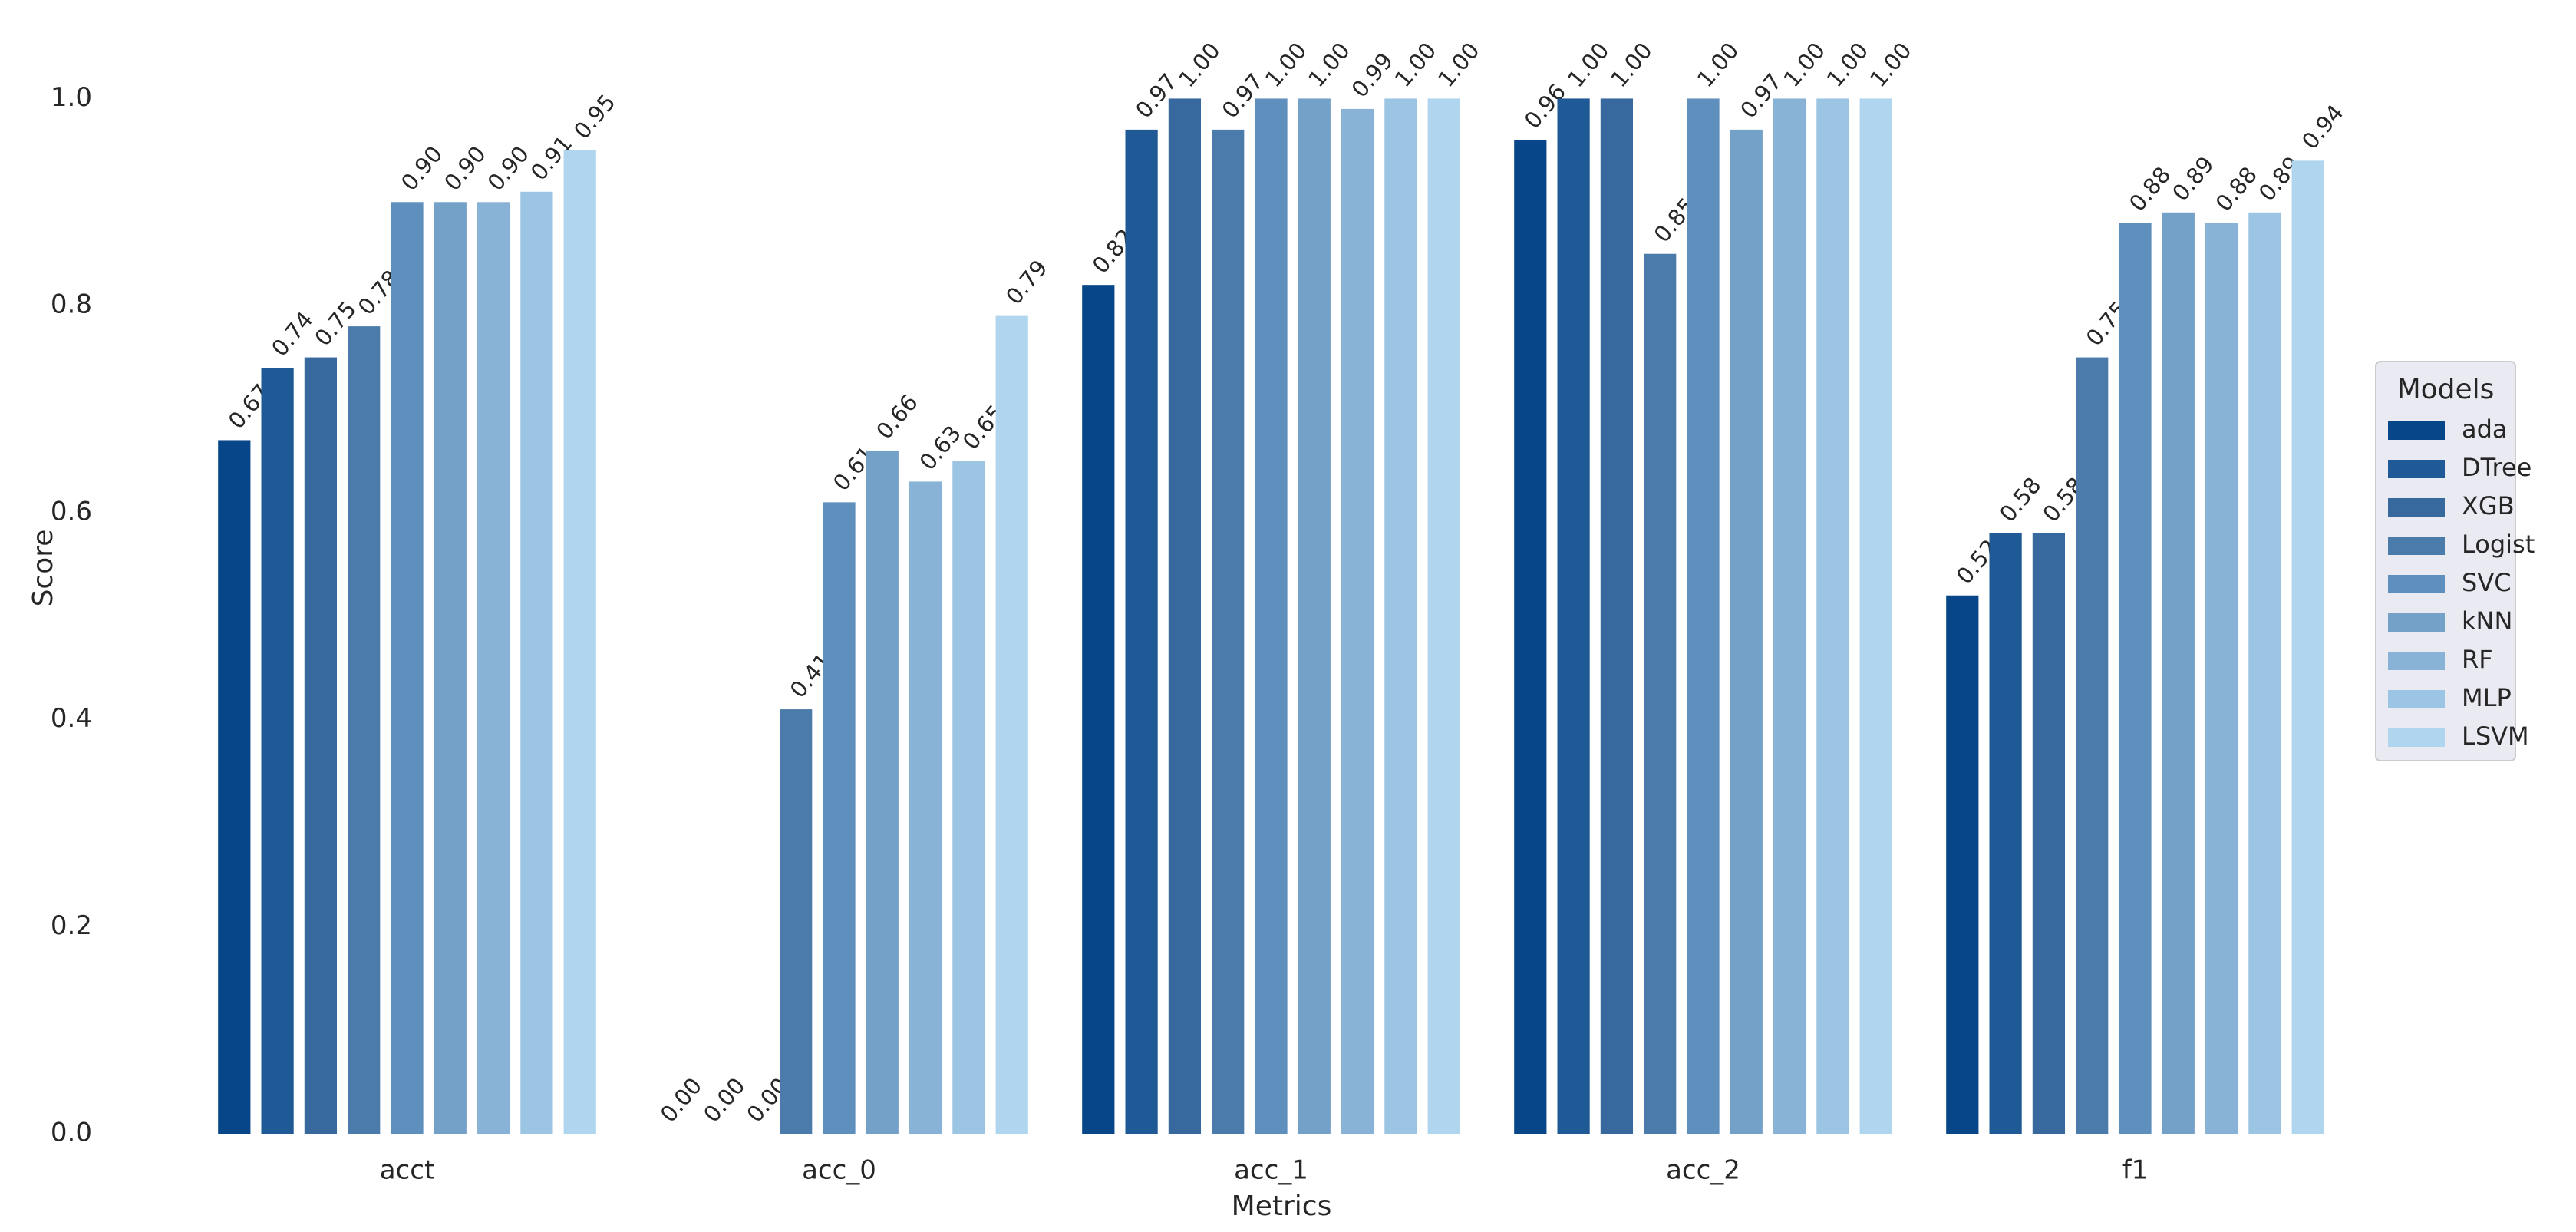  I want to click on legend-label: LSVM, so click(2495, 736).